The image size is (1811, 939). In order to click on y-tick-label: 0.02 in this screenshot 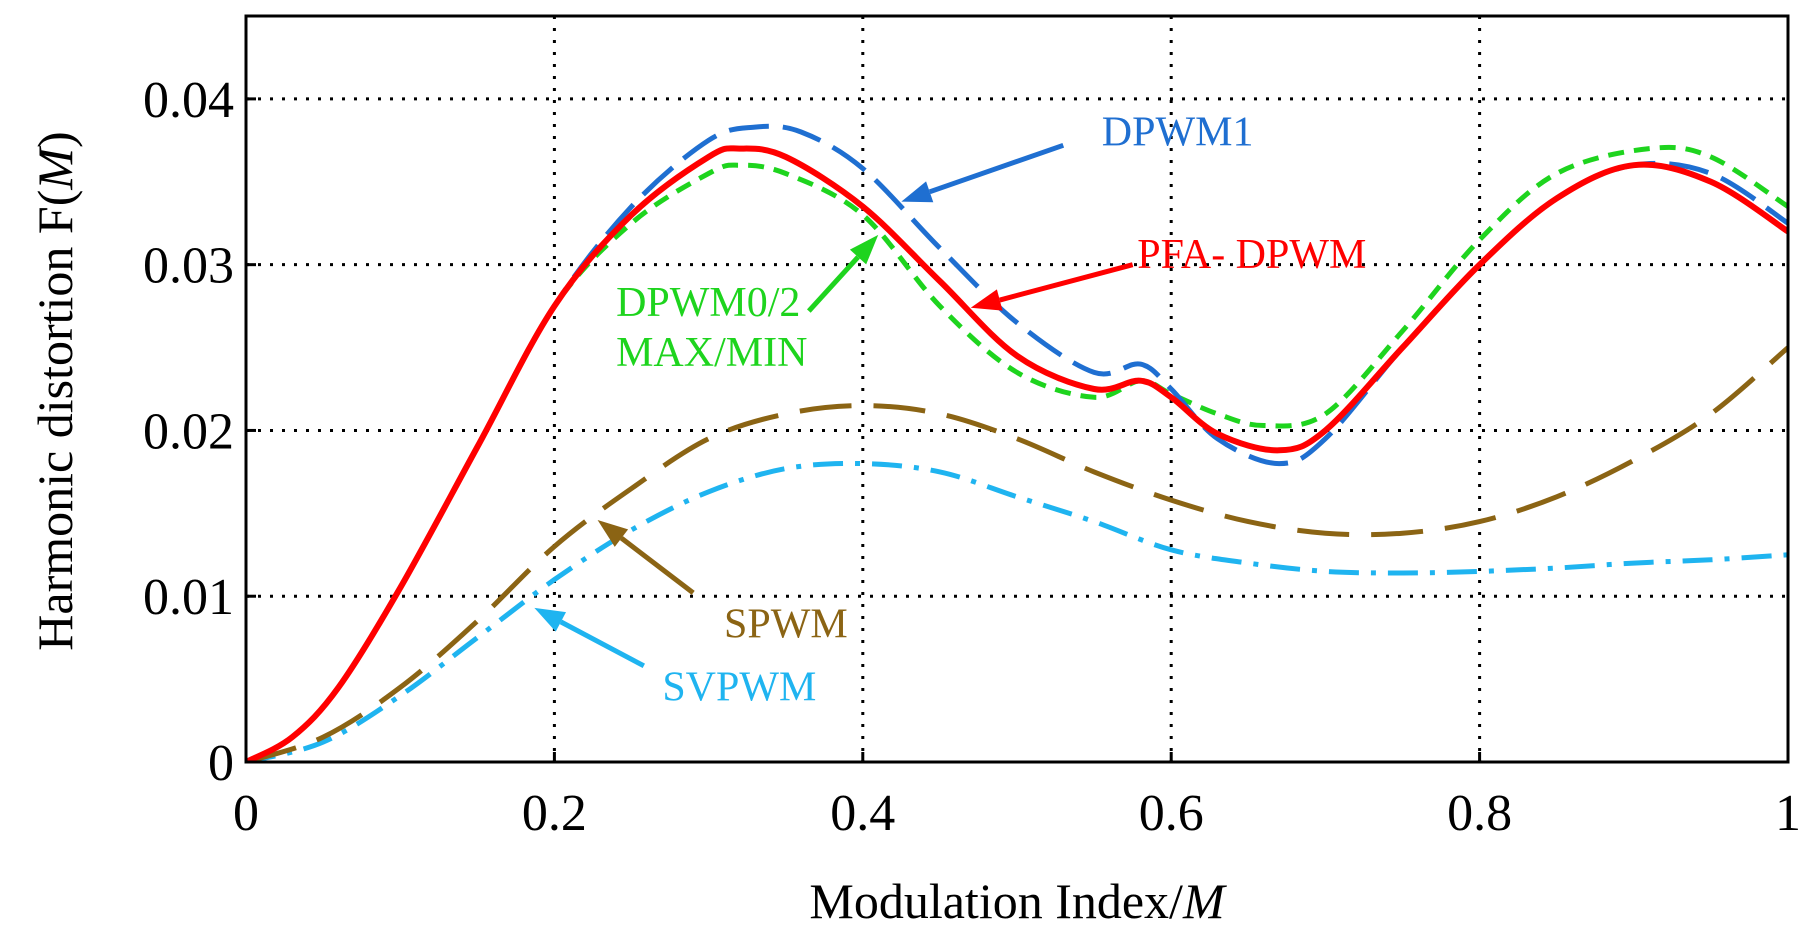, I will do `click(188, 431)`.